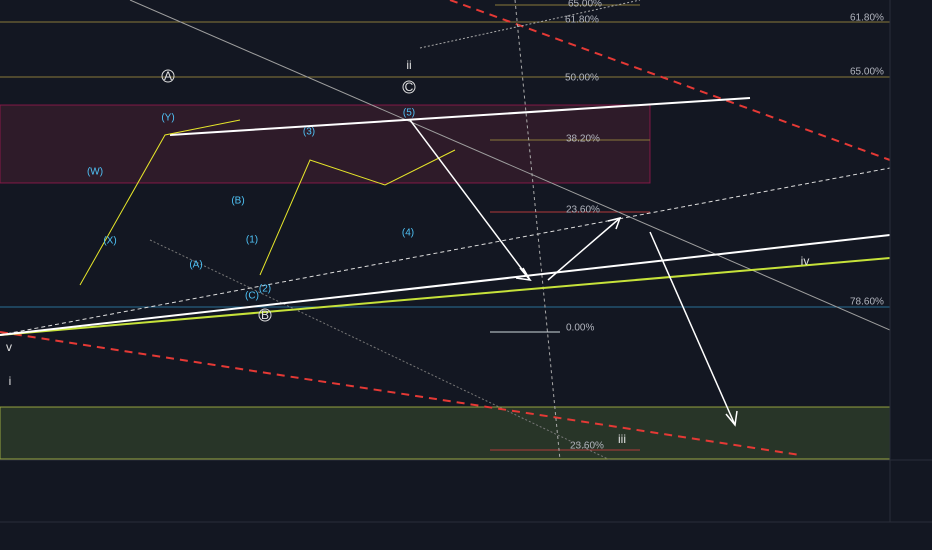 The height and width of the screenshot is (550, 932). What do you see at coordinates (252, 240) in the screenshot?
I see `wave-label: (1)` at bounding box center [252, 240].